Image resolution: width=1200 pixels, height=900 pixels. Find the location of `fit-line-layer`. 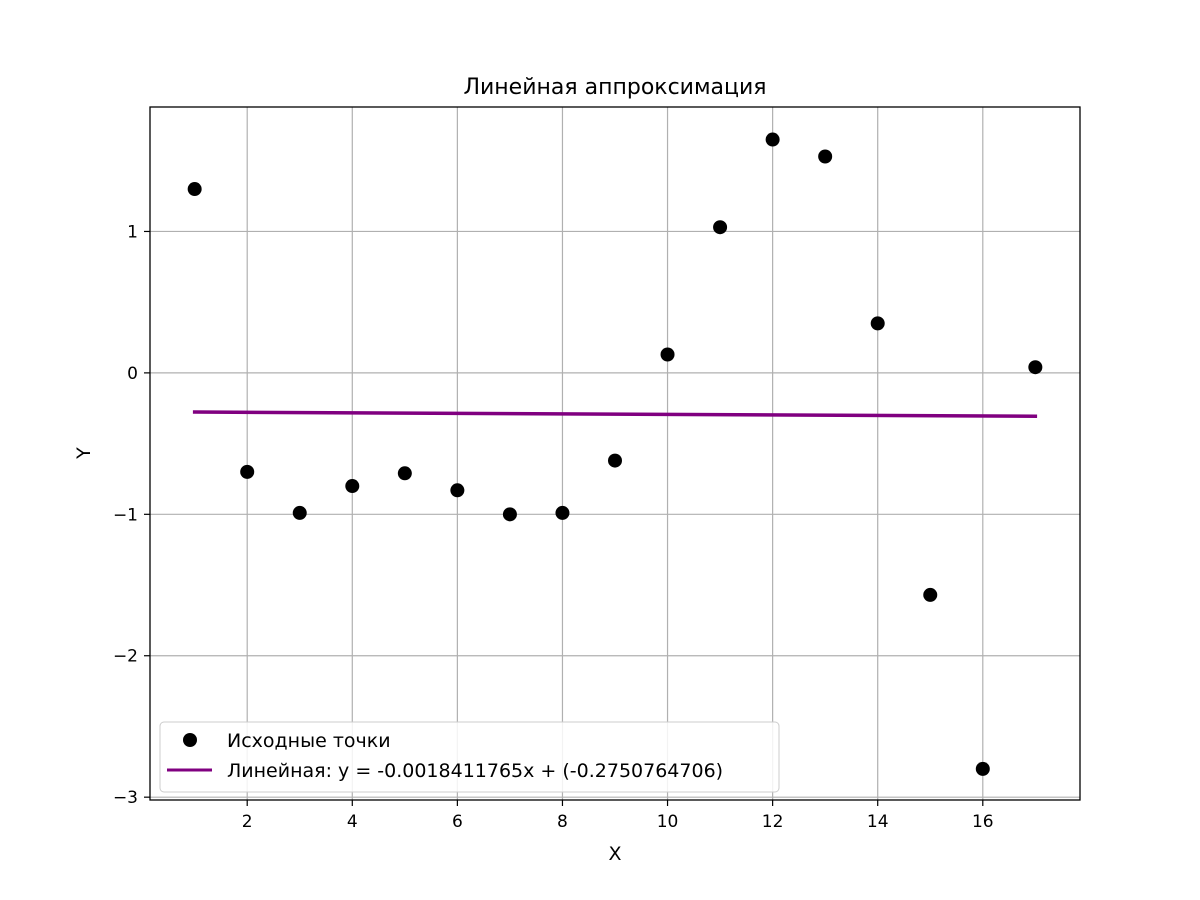

fit-line-layer is located at coordinates (615, 414).